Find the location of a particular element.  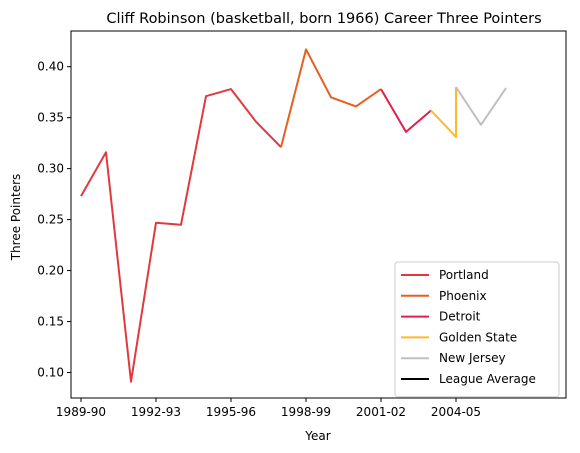

legend-label: Portland is located at coordinates (464, 275).